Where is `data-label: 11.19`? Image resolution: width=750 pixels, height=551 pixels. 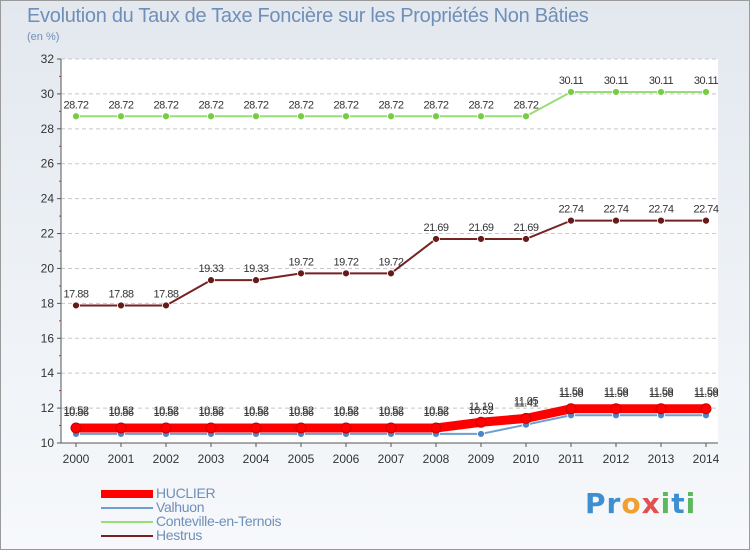
data-label: 11.19 is located at coordinates (481, 407).